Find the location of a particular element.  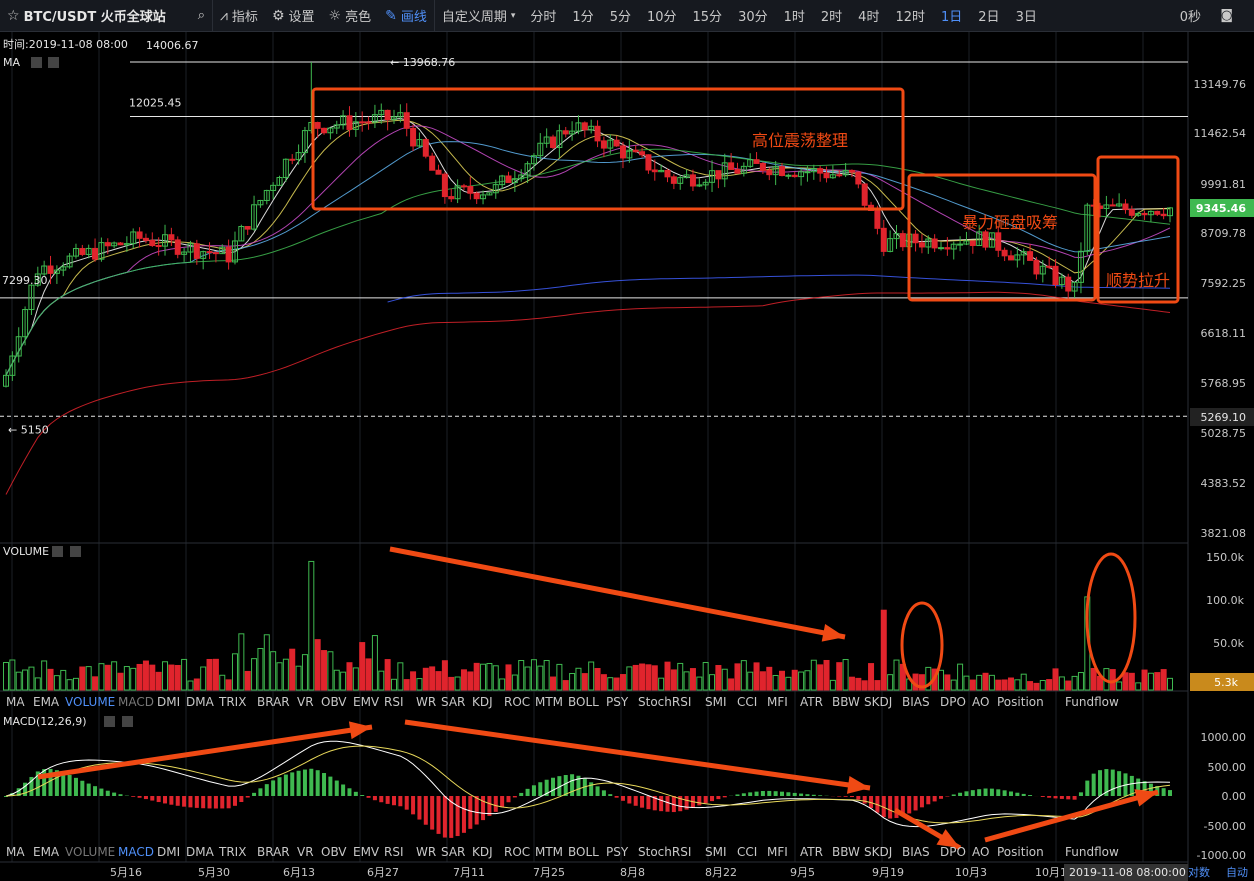

period-8: 4时 is located at coordinates (869, 17).